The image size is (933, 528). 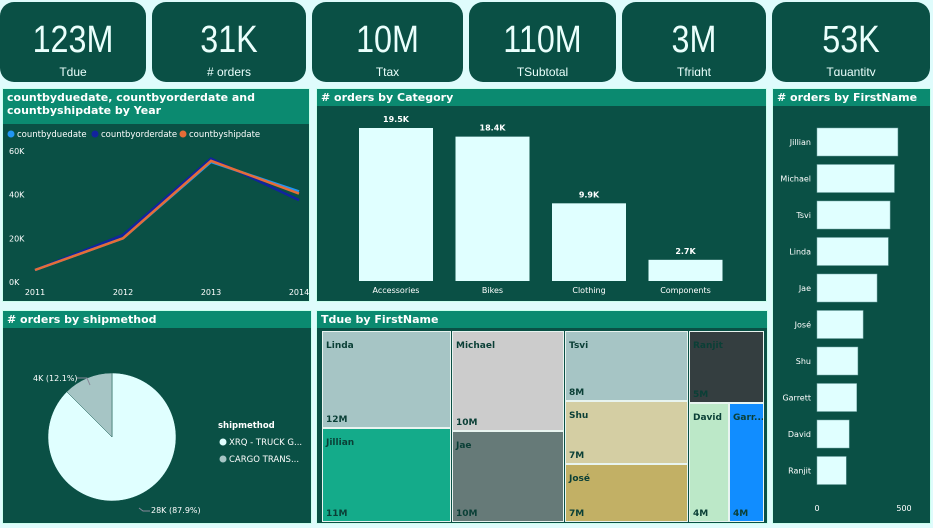 I want to click on tile-name: José, so click(x=579, y=479).